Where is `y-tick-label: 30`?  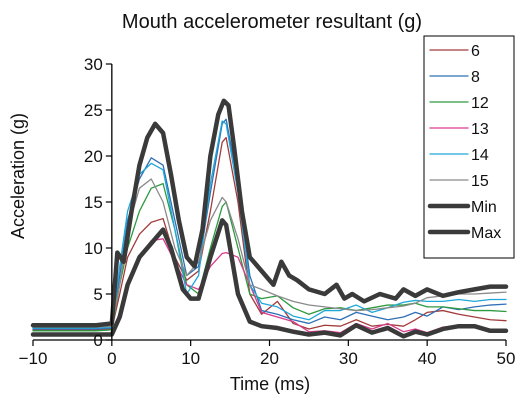 y-tick-label: 30 is located at coordinates (93, 64).